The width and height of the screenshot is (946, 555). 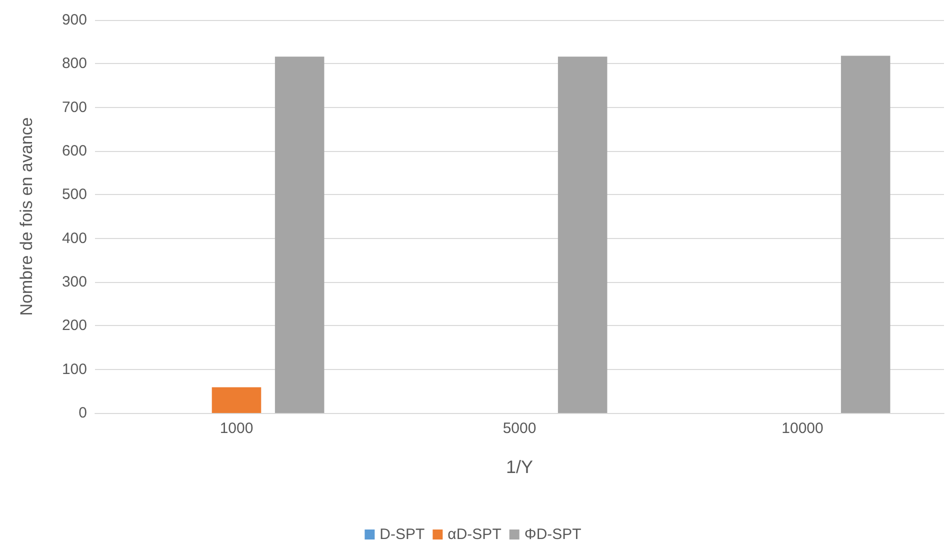 What do you see at coordinates (82, 413) in the screenshot?
I see `y-tick-label: 0` at bounding box center [82, 413].